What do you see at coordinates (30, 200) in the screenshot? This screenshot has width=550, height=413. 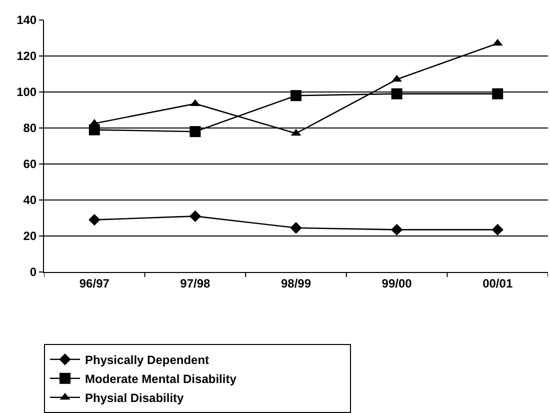 I see `y-tick-label: 40` at bounding box center [30, 200].